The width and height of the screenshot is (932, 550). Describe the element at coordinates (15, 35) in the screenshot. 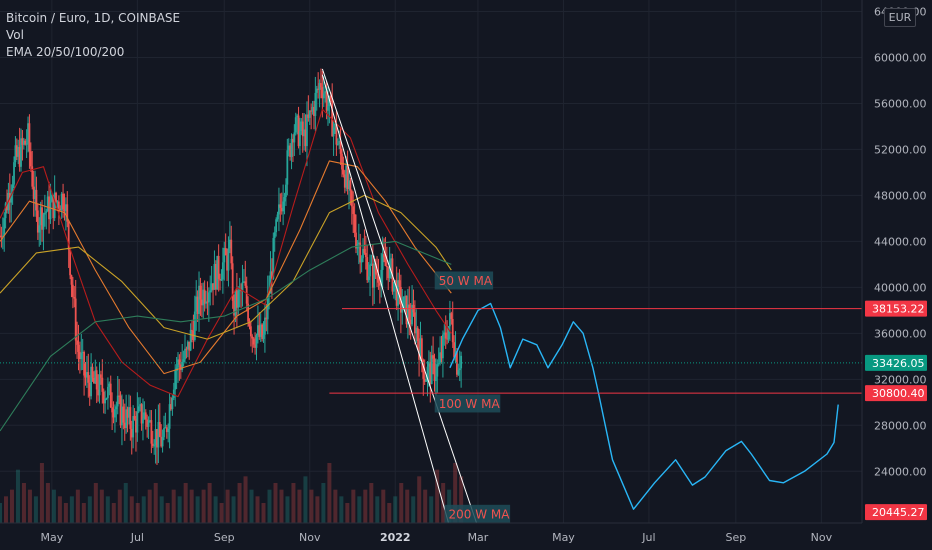

I see `volume-indicator-label: Vol` at that location.